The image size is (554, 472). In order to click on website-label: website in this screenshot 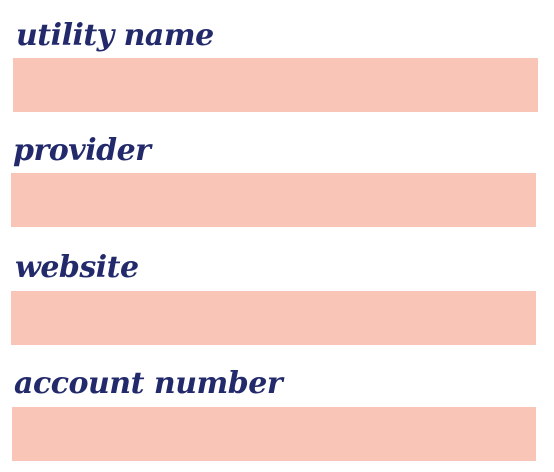, I will do `click(77, 267)`.